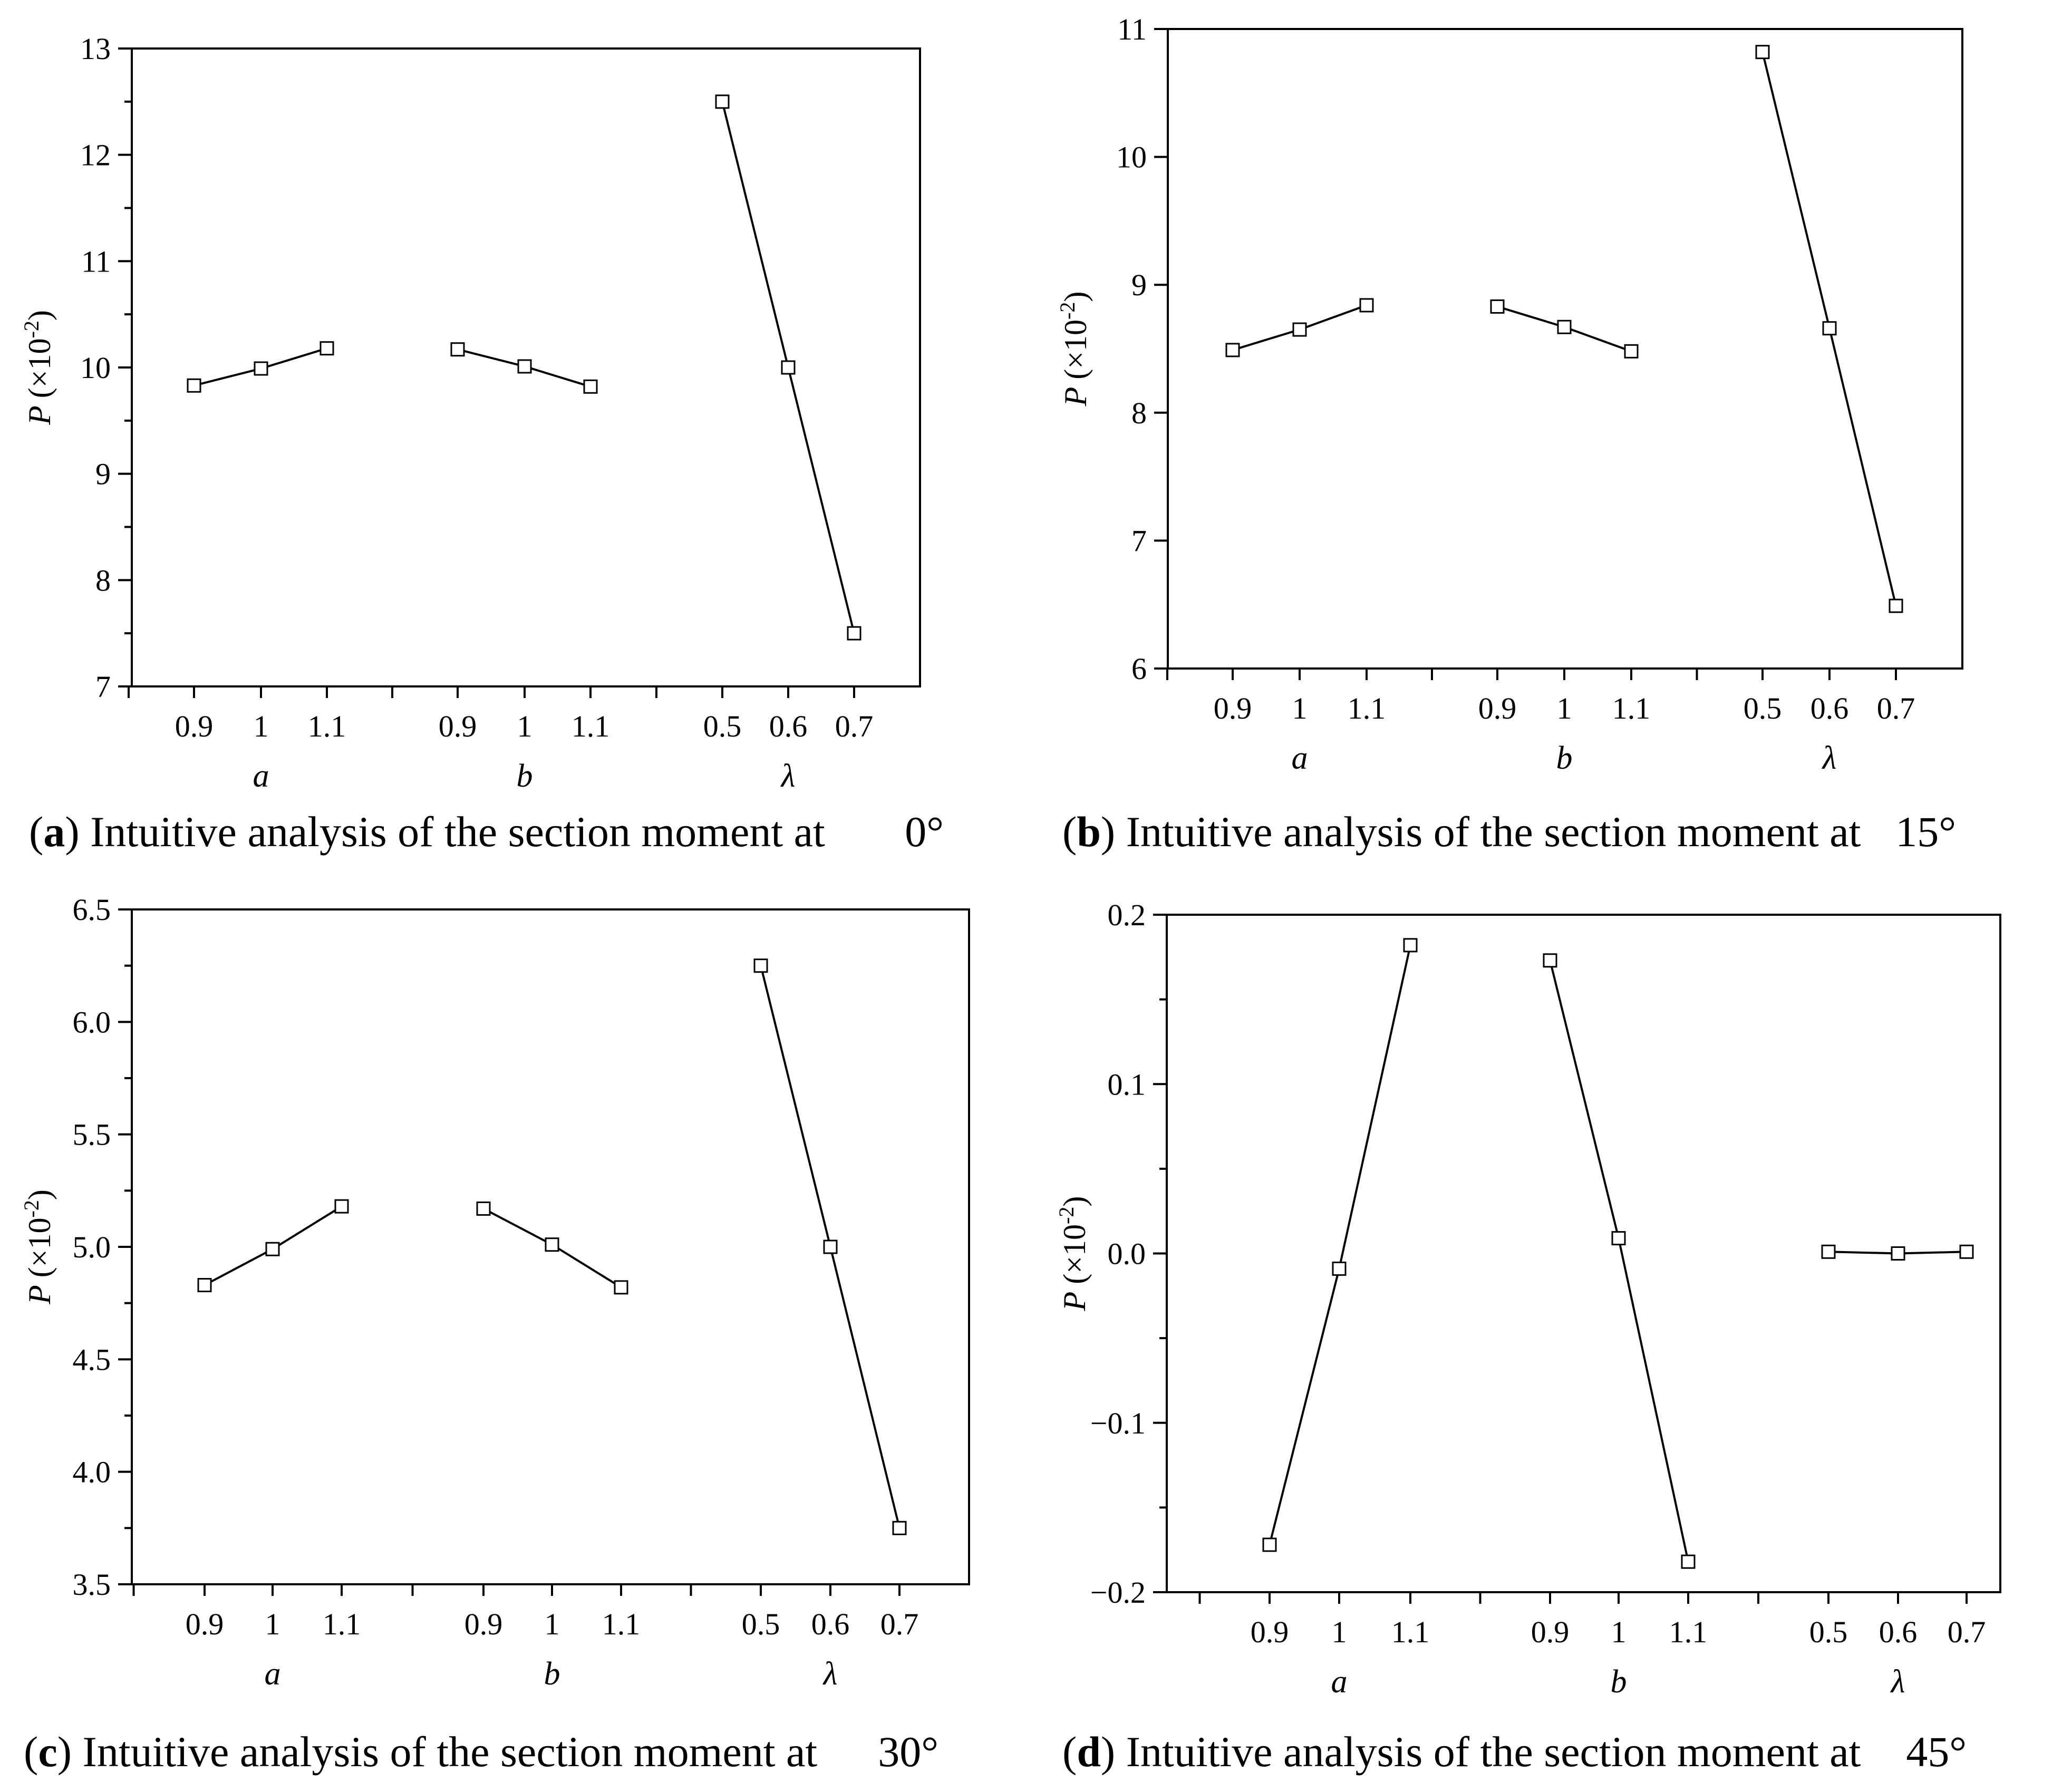 Image resolution: width=2062 pixels, height=1792 pixels. I want to click on y-tick-label: 4.5, so click(92, 1359).